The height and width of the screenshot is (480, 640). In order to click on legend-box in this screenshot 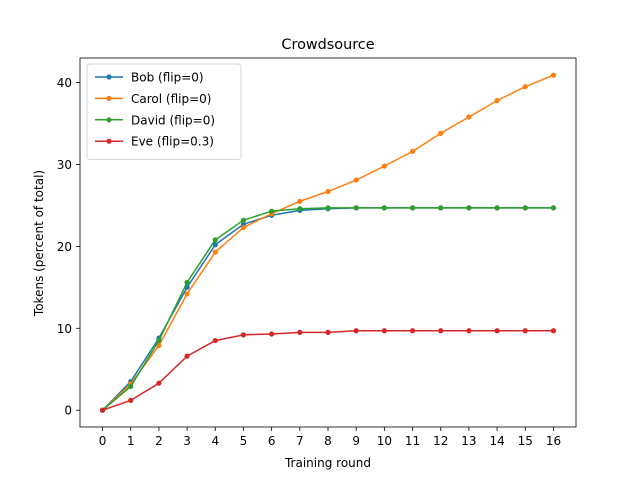, I will do `click(164, 111)`.